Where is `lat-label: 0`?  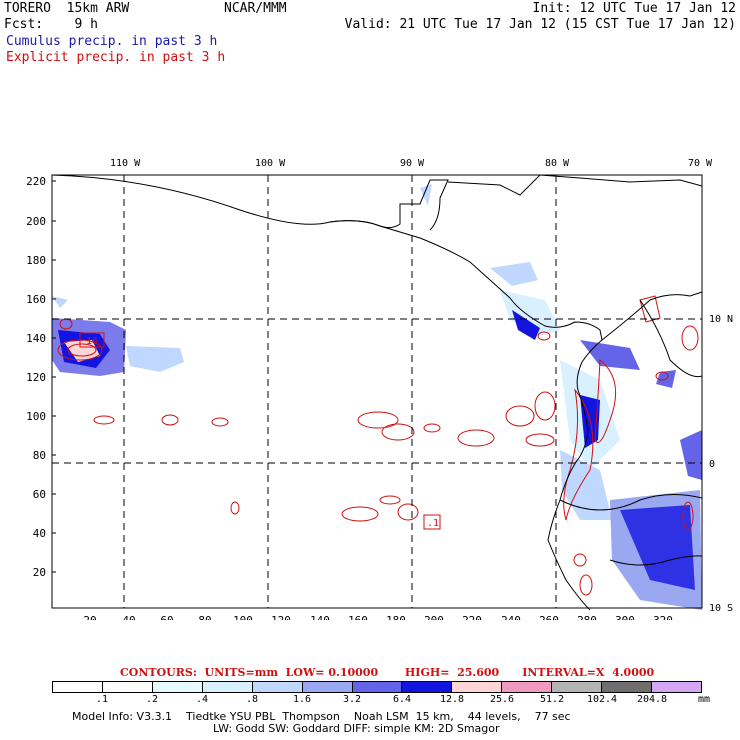
lat-label: 0 is located at coordinates (712, 464).